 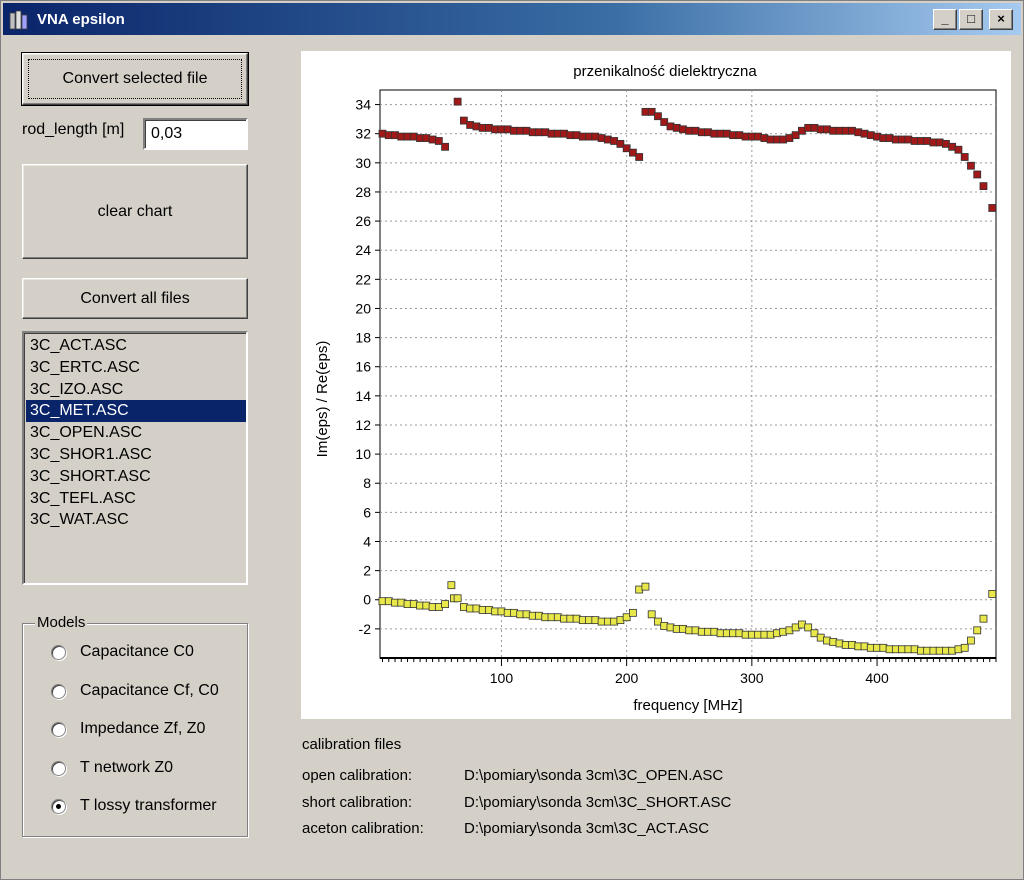 I want to click on calibration-header: calibration files, so click(x=352, y=744).